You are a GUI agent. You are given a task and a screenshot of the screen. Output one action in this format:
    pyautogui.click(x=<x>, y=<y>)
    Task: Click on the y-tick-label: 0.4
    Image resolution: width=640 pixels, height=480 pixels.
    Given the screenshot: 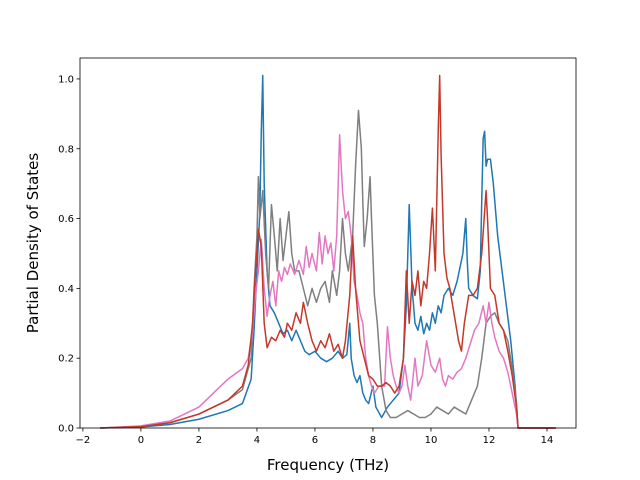 What is the action you would take?
    pyautogui.click(x=66, y=289)
    